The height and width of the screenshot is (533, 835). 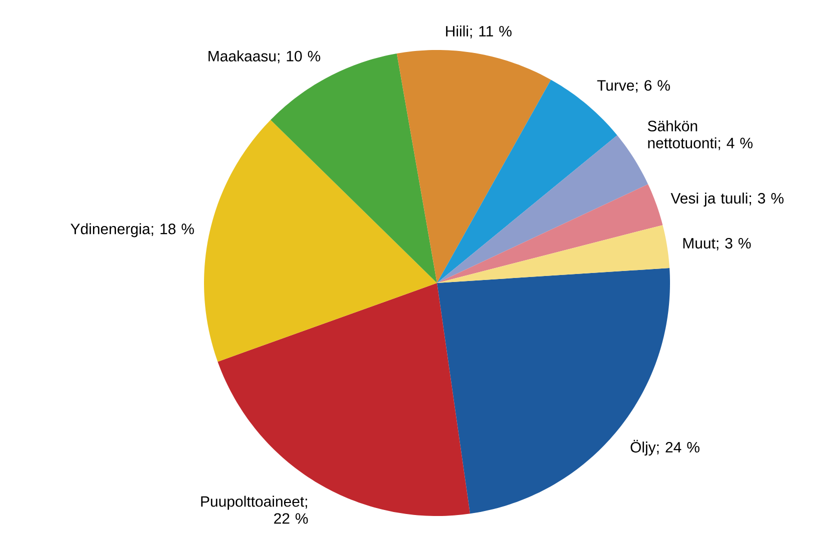 I want to click on slice-label: Hiili; 11 %, so click(x=479, y=32).